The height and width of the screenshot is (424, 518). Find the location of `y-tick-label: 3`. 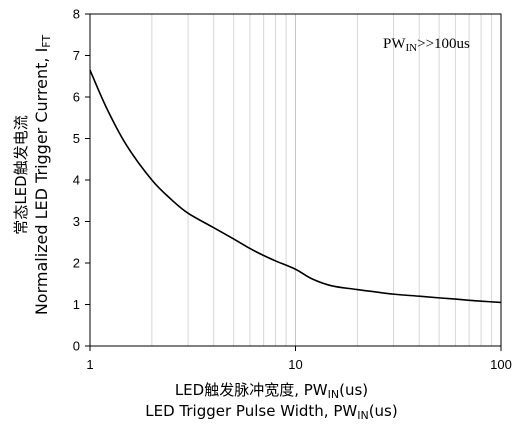

y-tick-label: 3 is located at coordinates (76, 221).